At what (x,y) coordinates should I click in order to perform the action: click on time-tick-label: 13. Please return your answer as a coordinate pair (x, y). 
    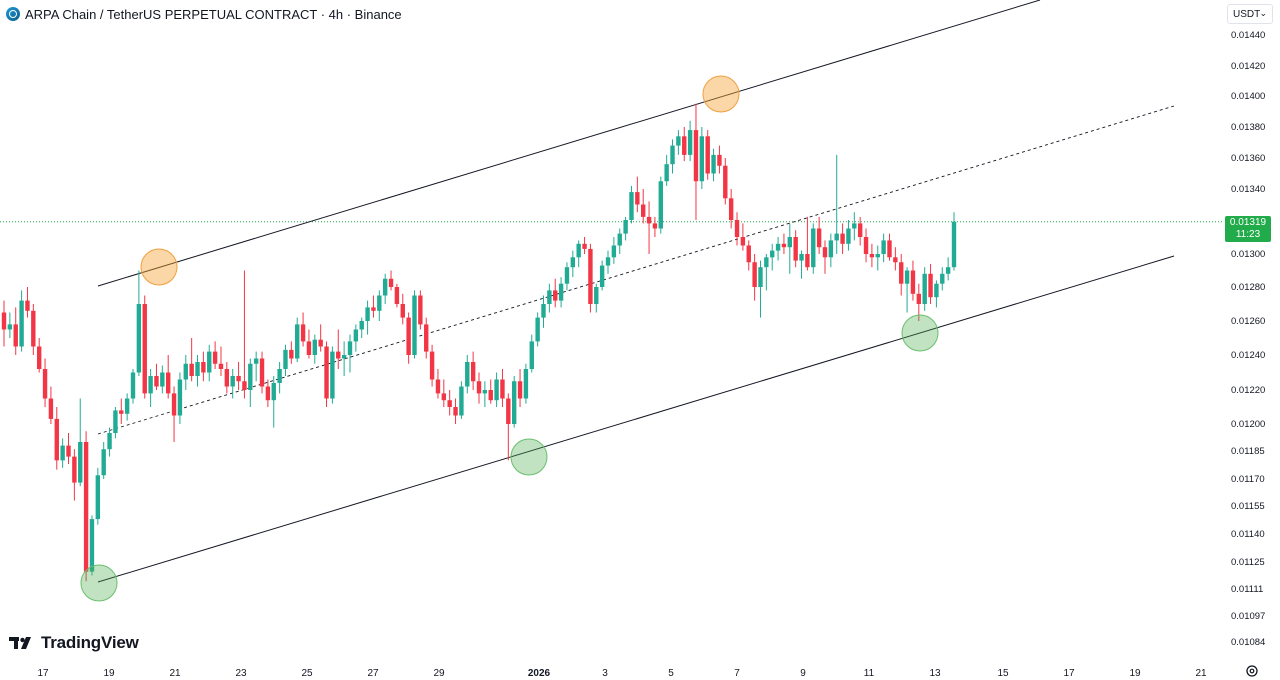
    Looking at the image, I should click on (935, 673).